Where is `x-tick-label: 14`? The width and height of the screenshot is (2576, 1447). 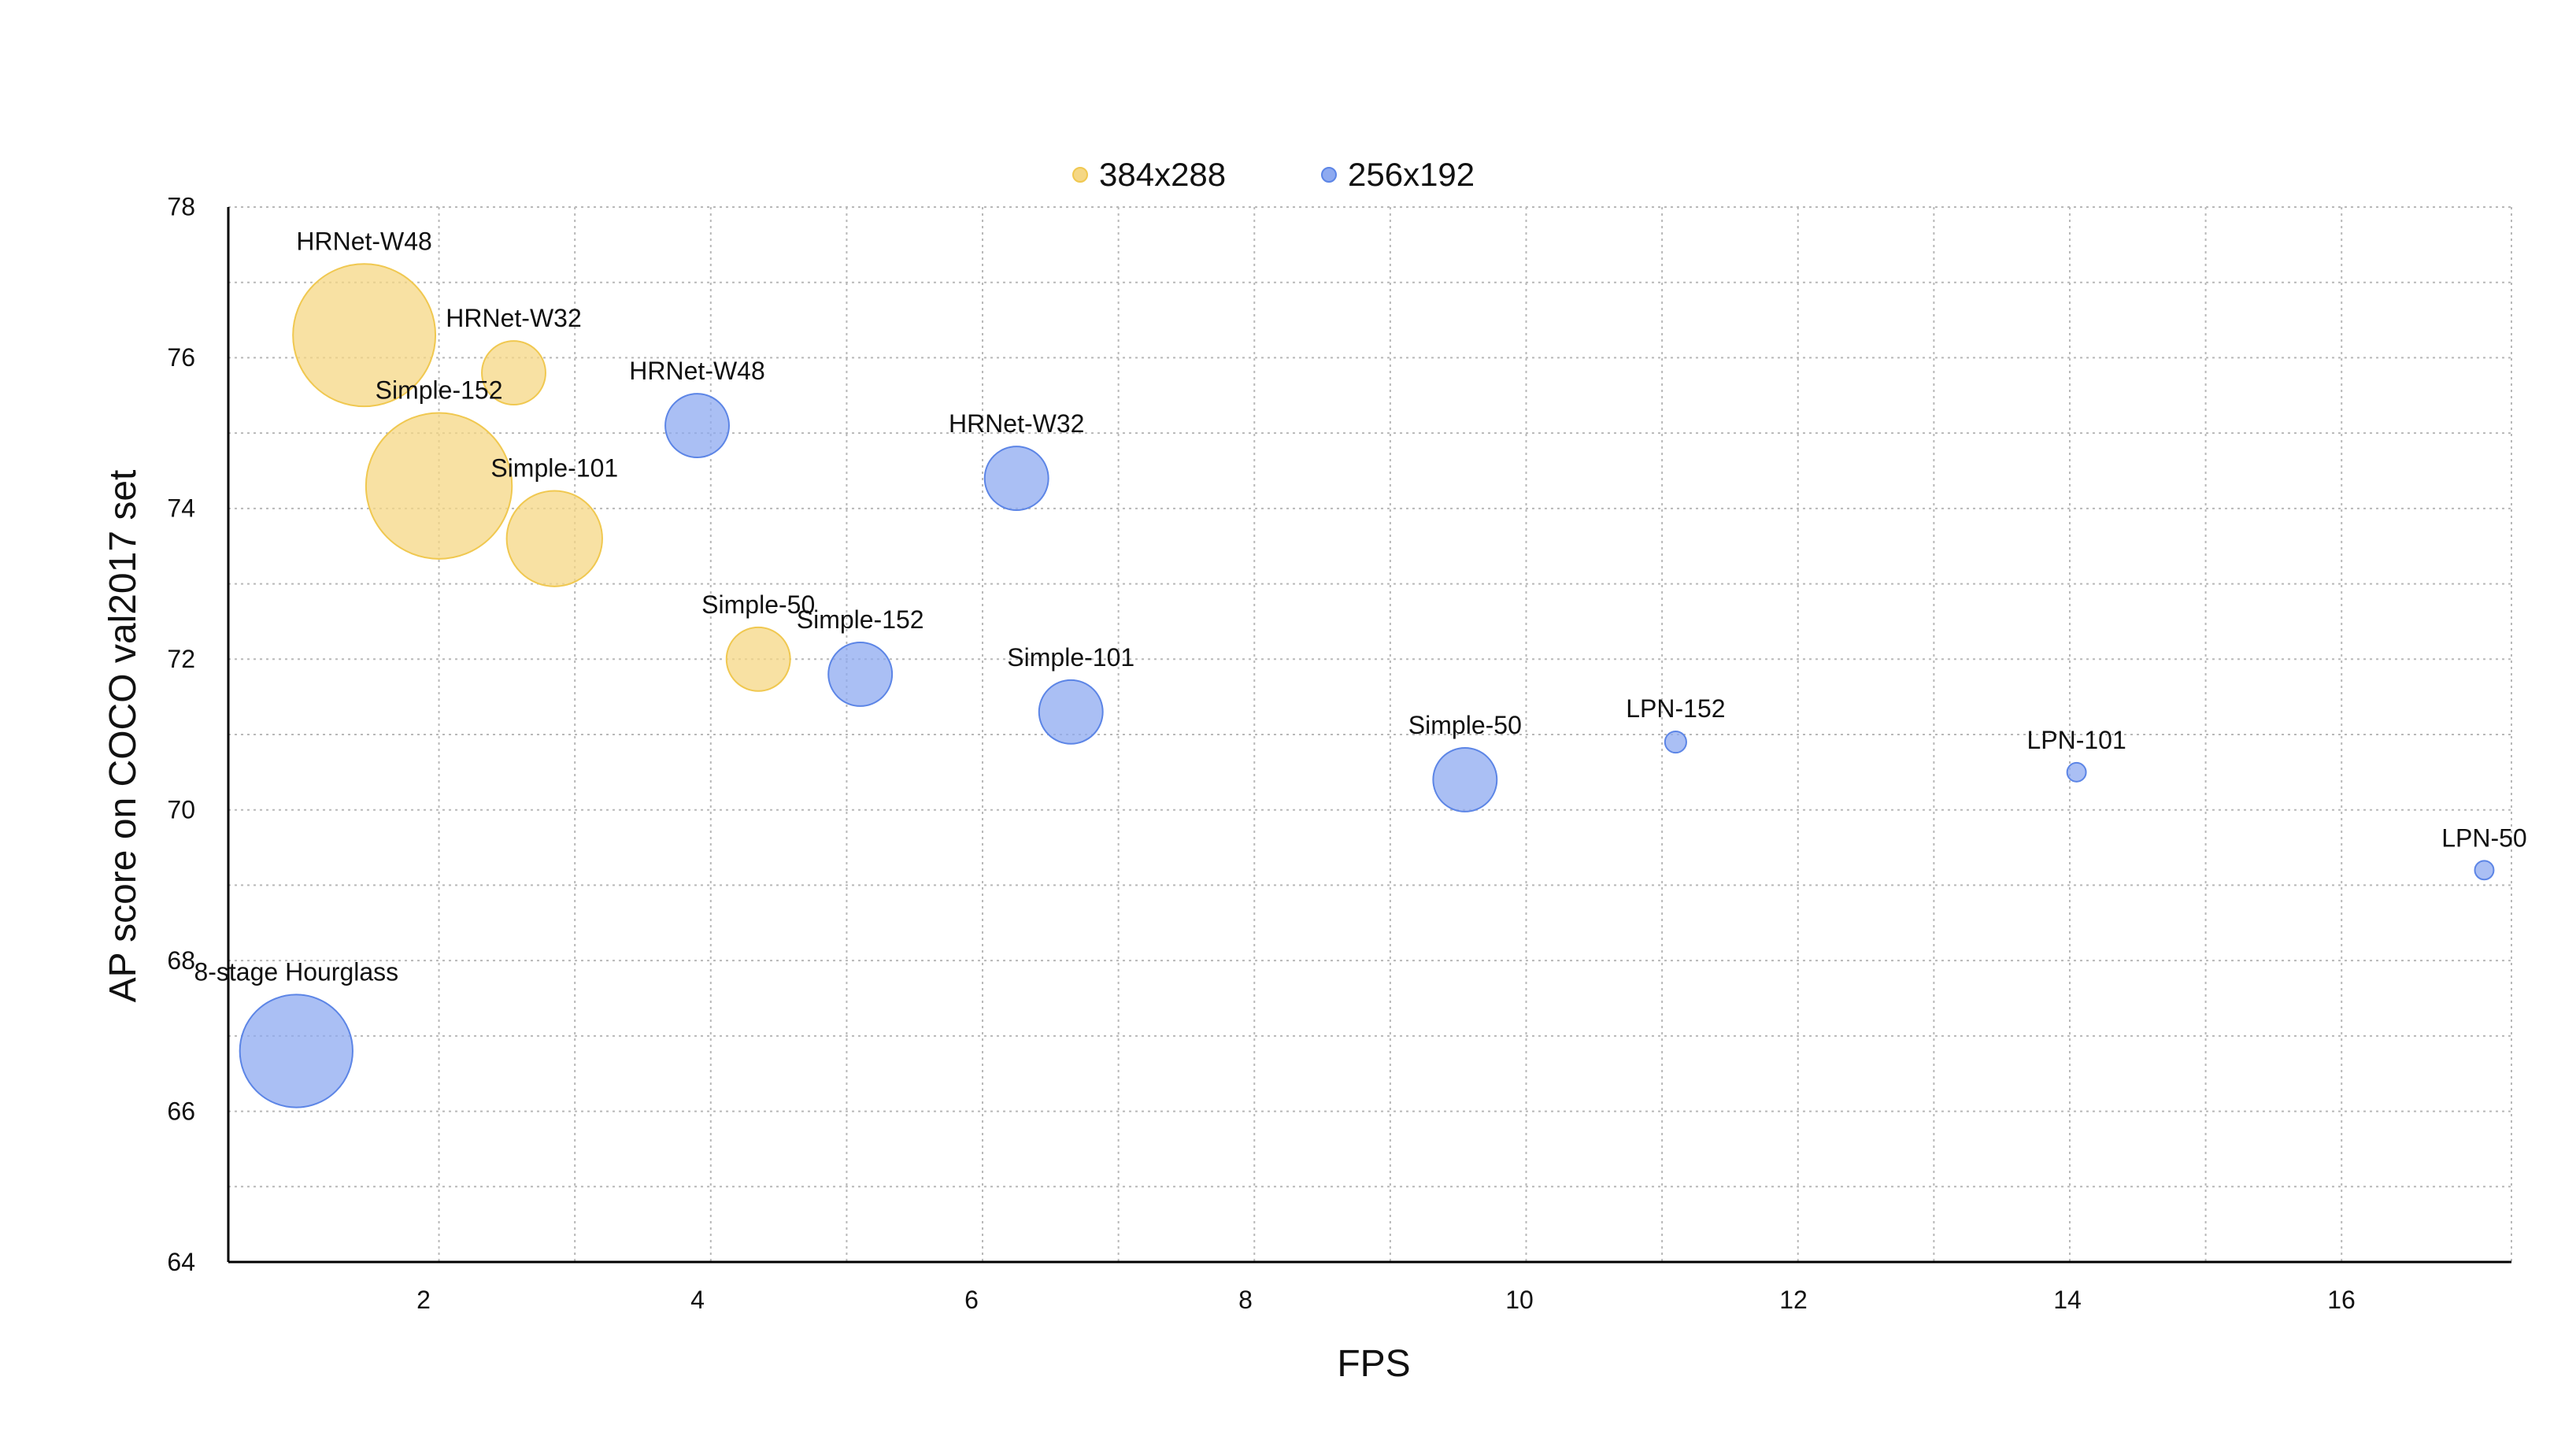
x-tick-label: 14 is located at coordinates (2067, 1300).